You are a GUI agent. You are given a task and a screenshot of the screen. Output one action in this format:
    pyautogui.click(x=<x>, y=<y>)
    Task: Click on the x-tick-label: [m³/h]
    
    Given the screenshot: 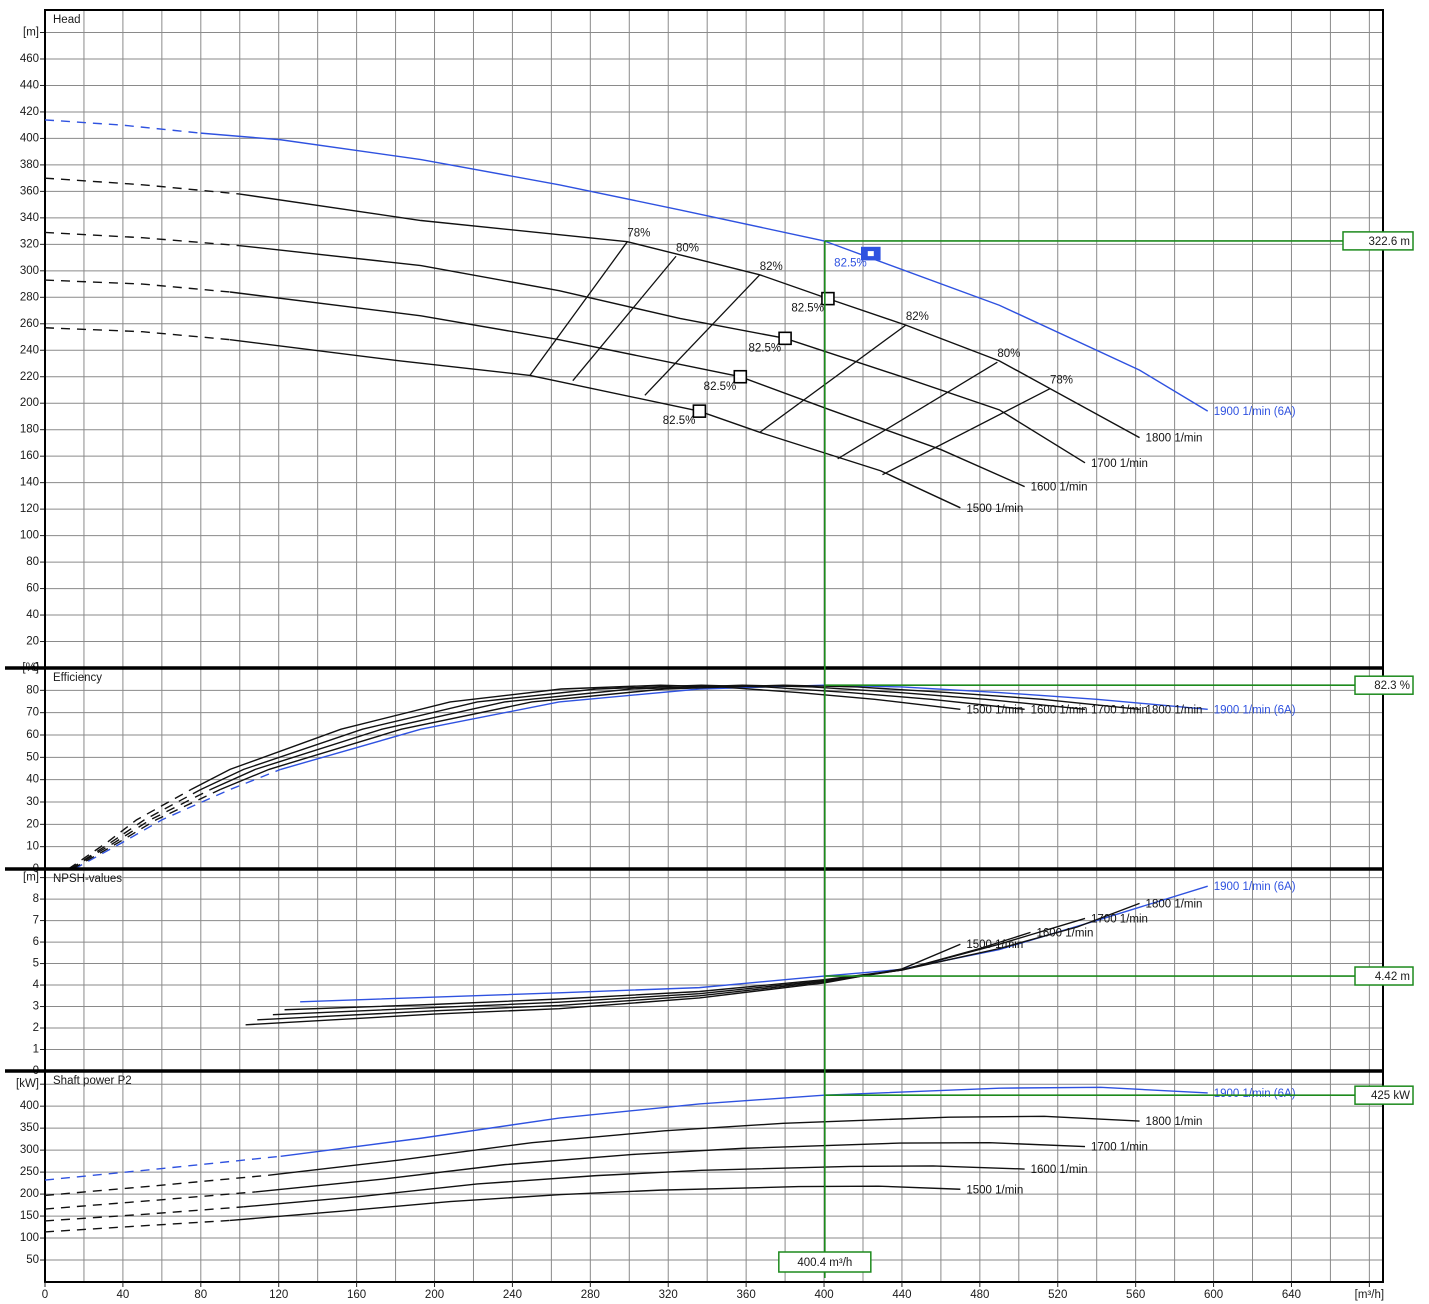 What is the action you would take?
    pyautogui.click(x=1369, y=1295)
    